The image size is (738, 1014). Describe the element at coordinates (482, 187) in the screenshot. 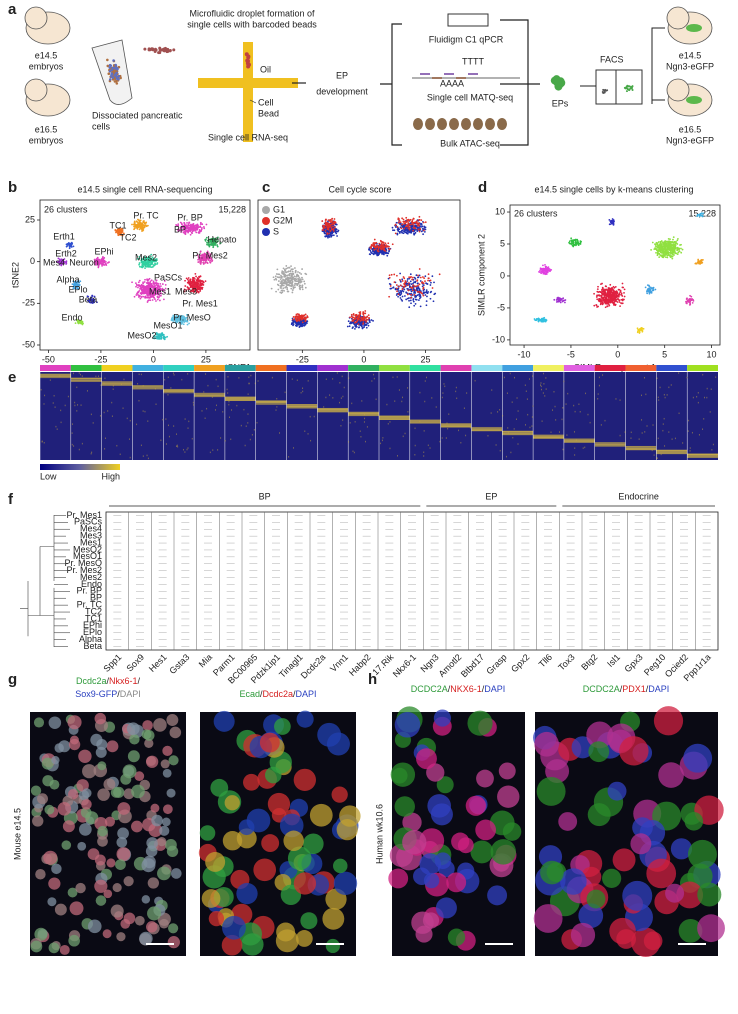

I see `label: d` at that location.